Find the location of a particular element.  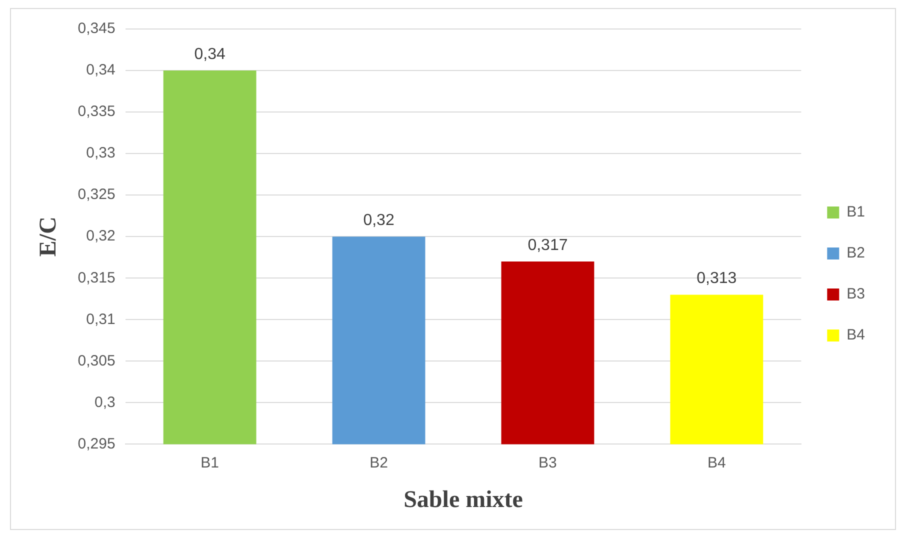

x-axis-title: Sable mixte is located at coordinates (464, 499).